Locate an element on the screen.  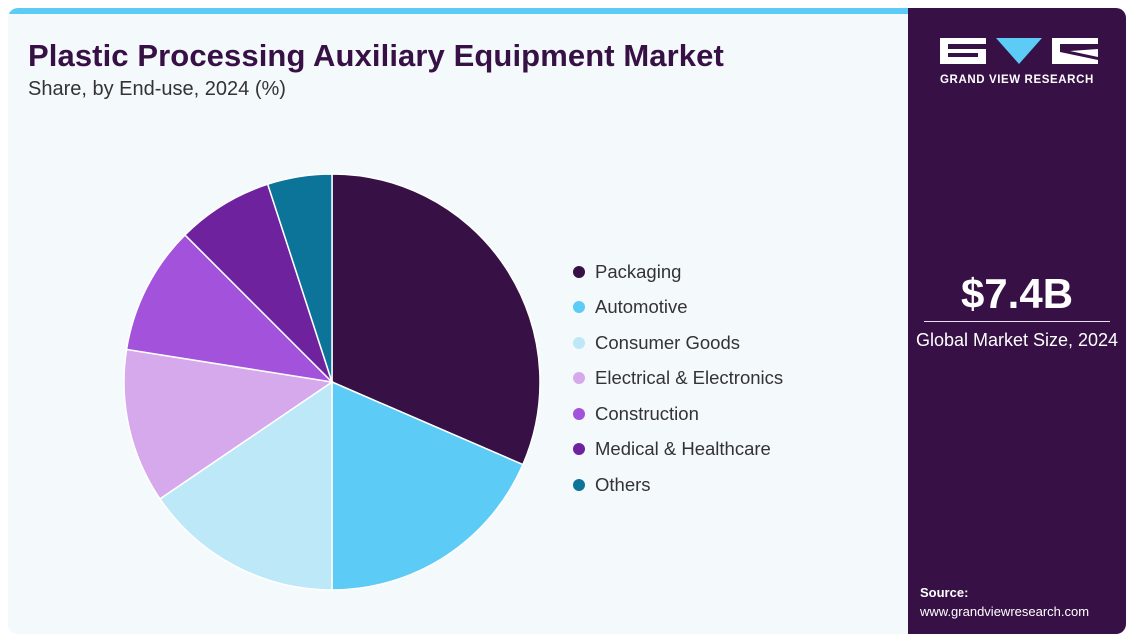
legend-label: Automotive is located at coordinates (641, 307).